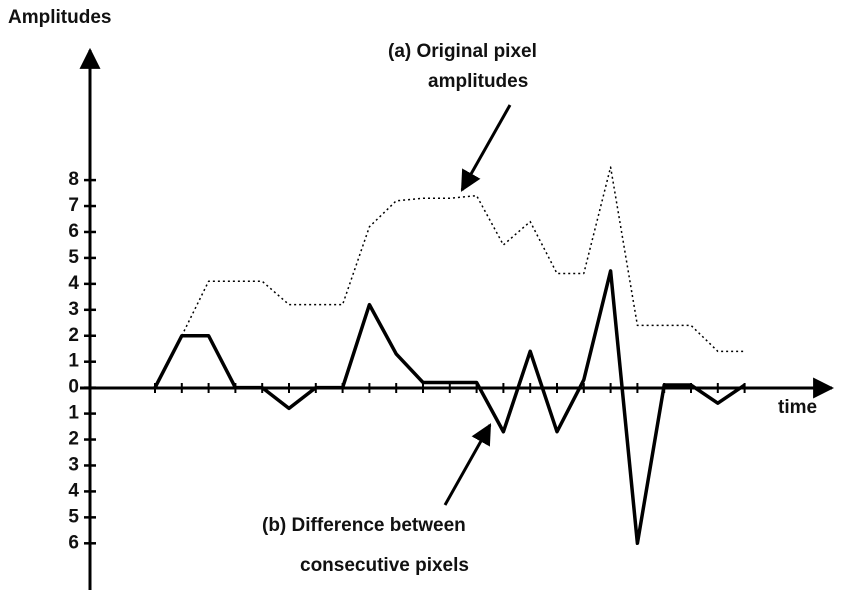 The width and height of the screenshot is (841, 590). I want to click on annotation: (a) Original pixel, so click(462, 51).